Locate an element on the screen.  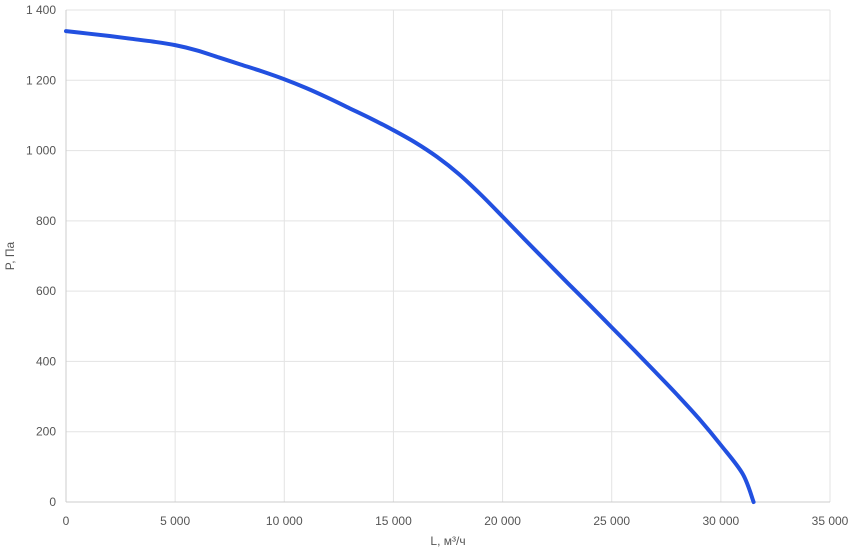
x-tick-label: 25 000 is located at coordinates (611, 521).